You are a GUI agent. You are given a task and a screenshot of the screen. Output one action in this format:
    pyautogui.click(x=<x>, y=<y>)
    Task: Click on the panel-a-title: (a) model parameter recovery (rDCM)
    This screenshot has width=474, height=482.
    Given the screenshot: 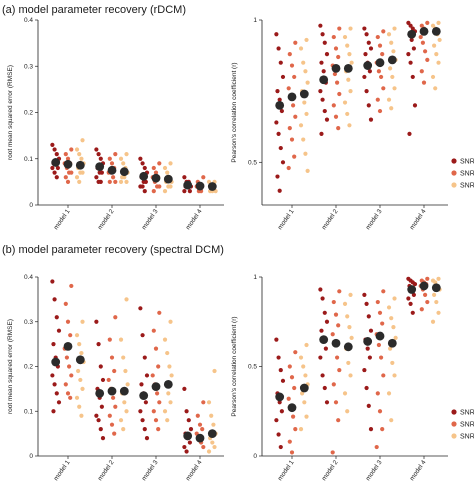 What is the action you would take?
    pyautogui.click(x=94, y=10)
    